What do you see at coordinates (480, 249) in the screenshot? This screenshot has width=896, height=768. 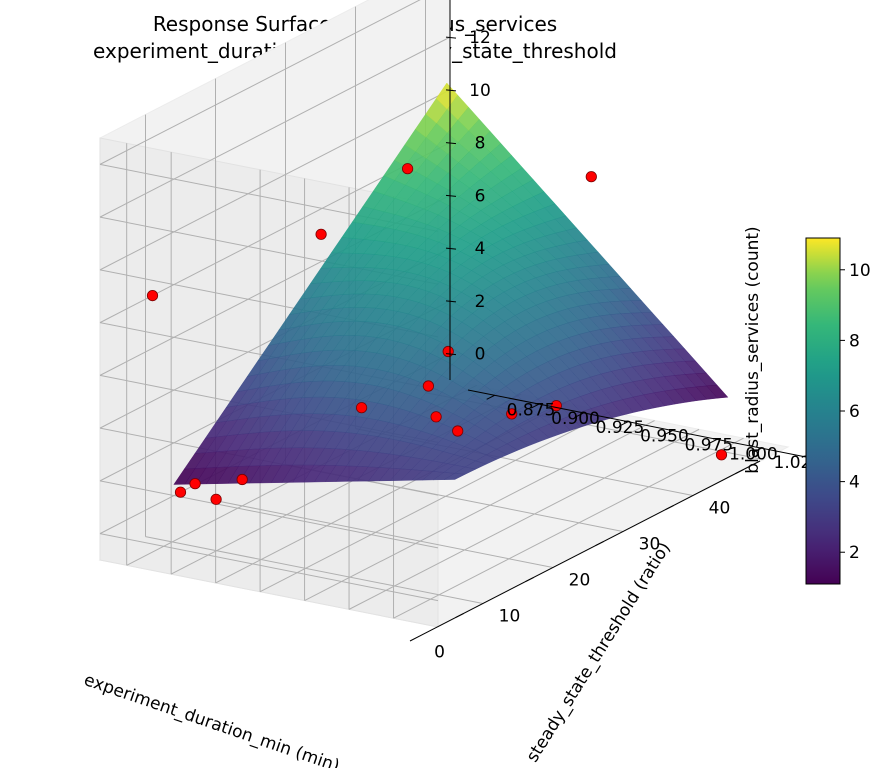 I see `z-tick-label: 4` at bounding box center [480, 249].